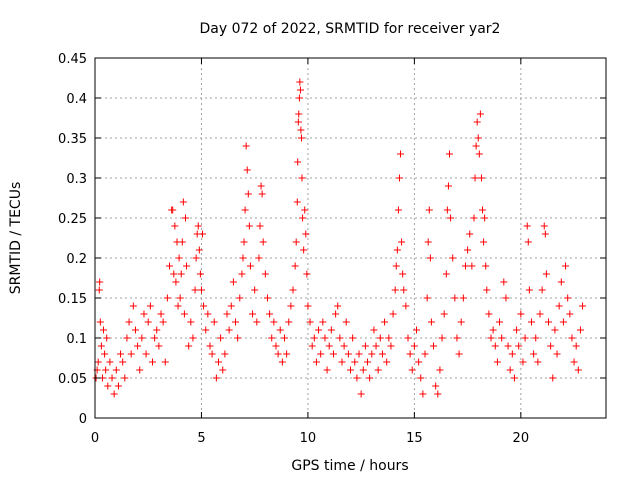  I want to click on y-tick-label: 0.4, so click(76, 99).